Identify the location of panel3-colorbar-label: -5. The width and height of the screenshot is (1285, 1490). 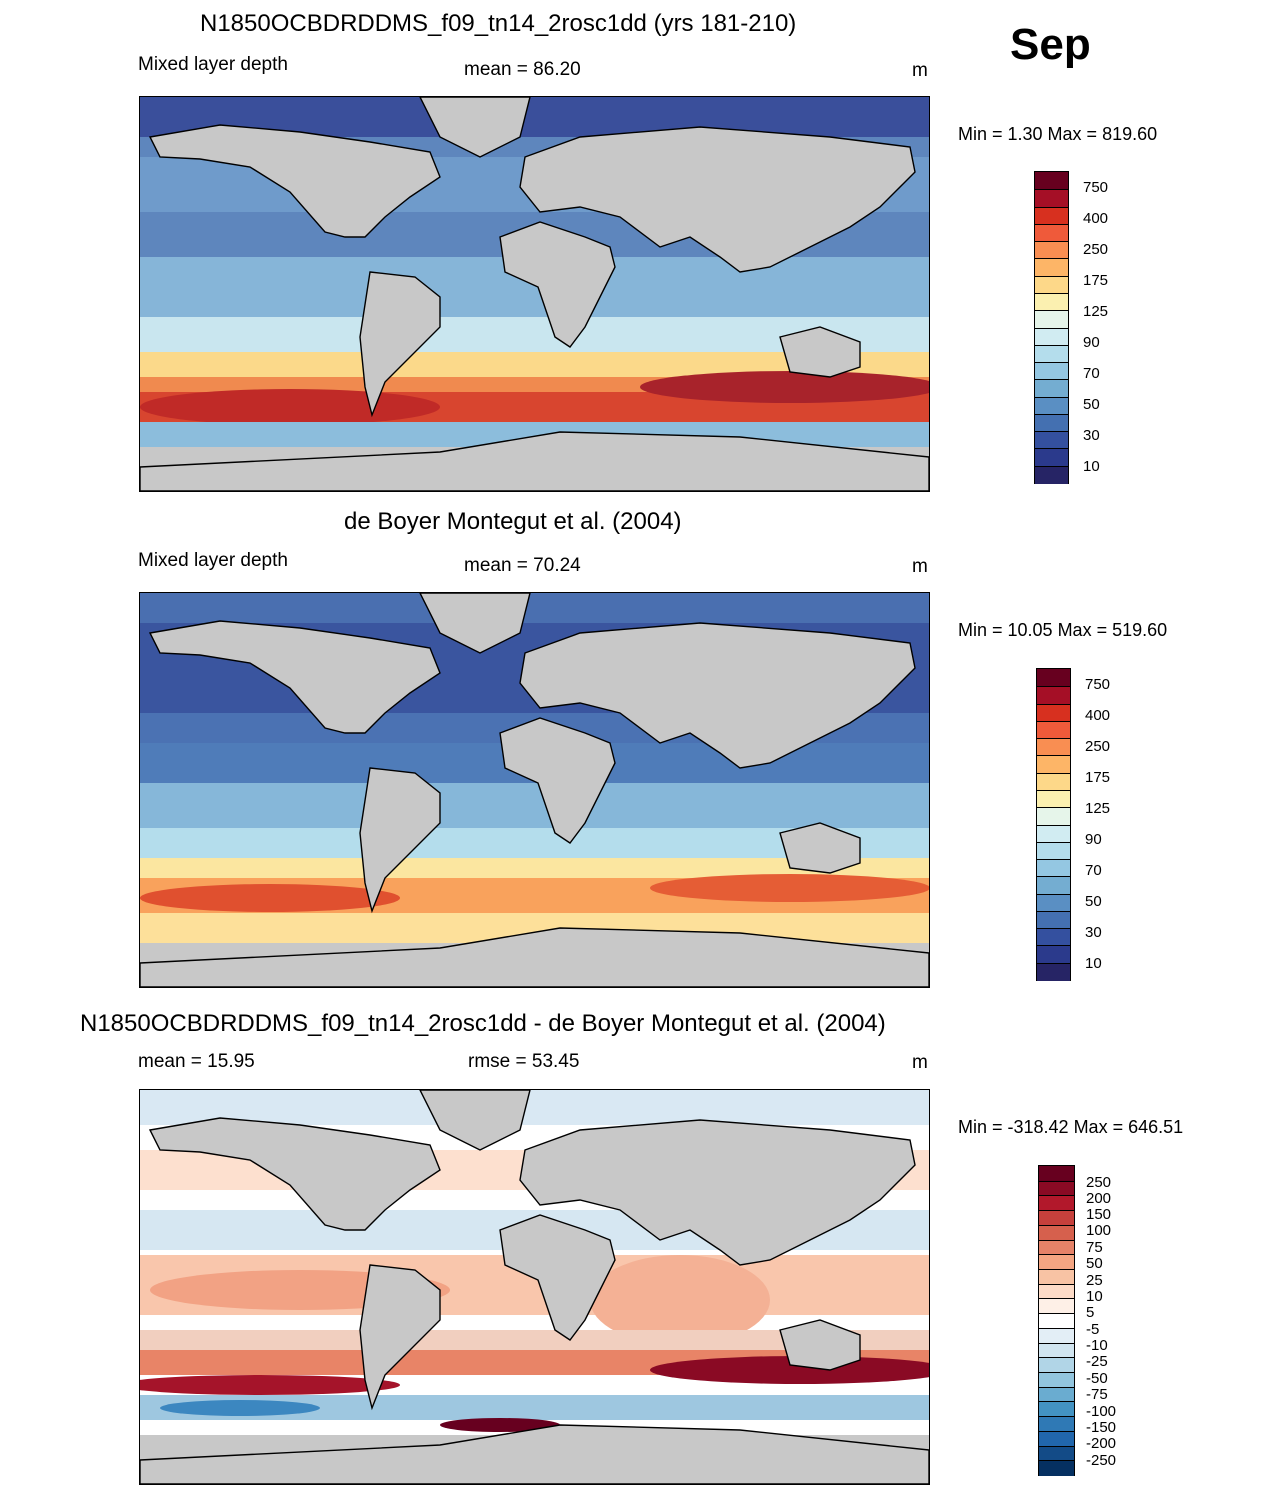
(1093, 1329).